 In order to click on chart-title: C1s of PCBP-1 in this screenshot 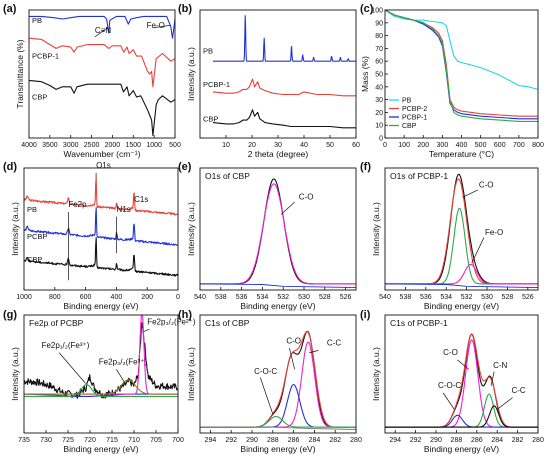, I will do `click(419, 323)`.